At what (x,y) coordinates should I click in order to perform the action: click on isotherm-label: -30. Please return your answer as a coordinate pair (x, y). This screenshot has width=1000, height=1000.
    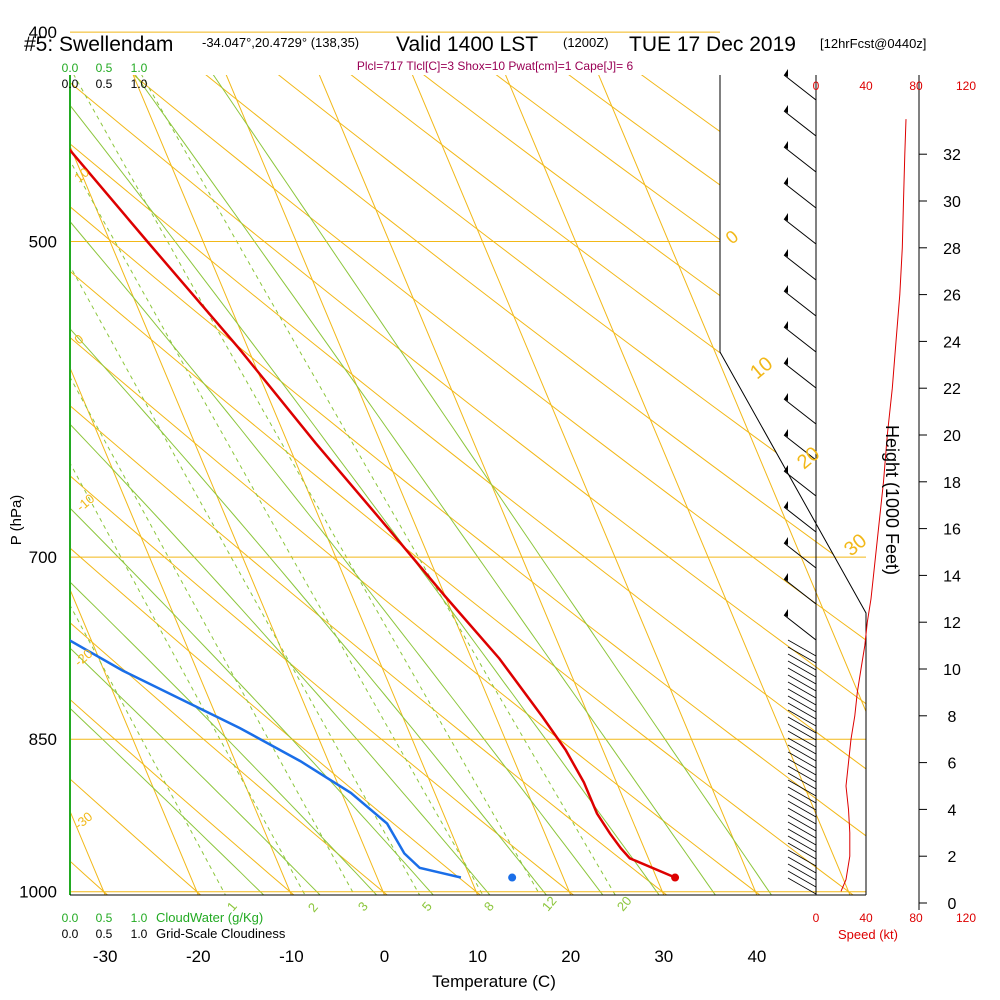
    Looking at the image, I should click on (83, 821).